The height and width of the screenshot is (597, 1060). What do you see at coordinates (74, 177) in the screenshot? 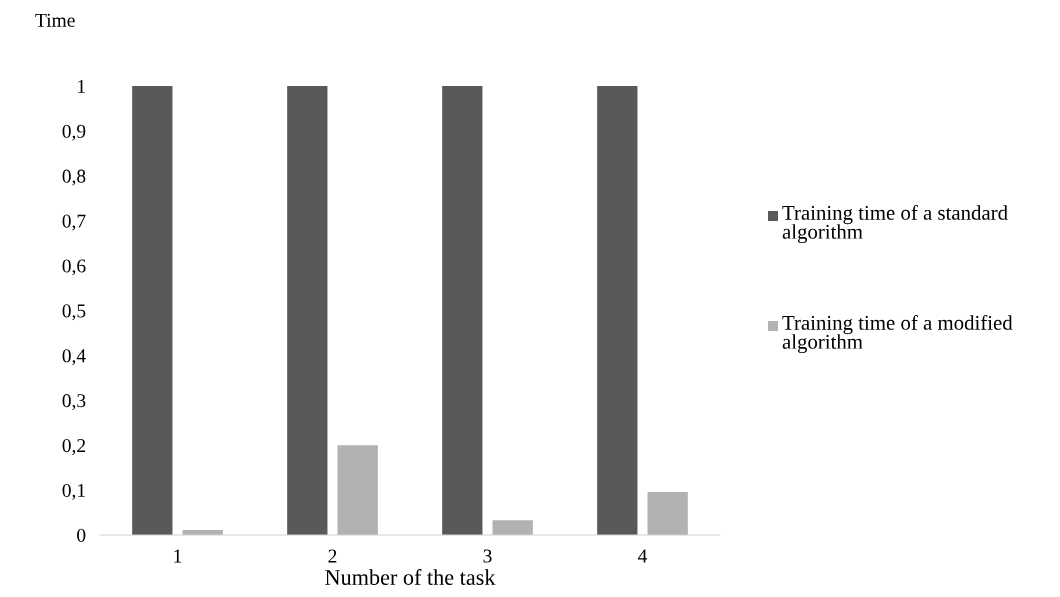
I see `y-tick-label: 0,8` at bounding box center [74, 177].